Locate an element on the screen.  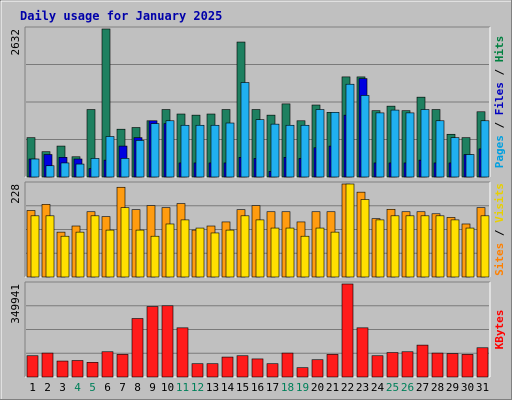
x-tick-label-day-5: 5 is located at coordinates (92, 387).